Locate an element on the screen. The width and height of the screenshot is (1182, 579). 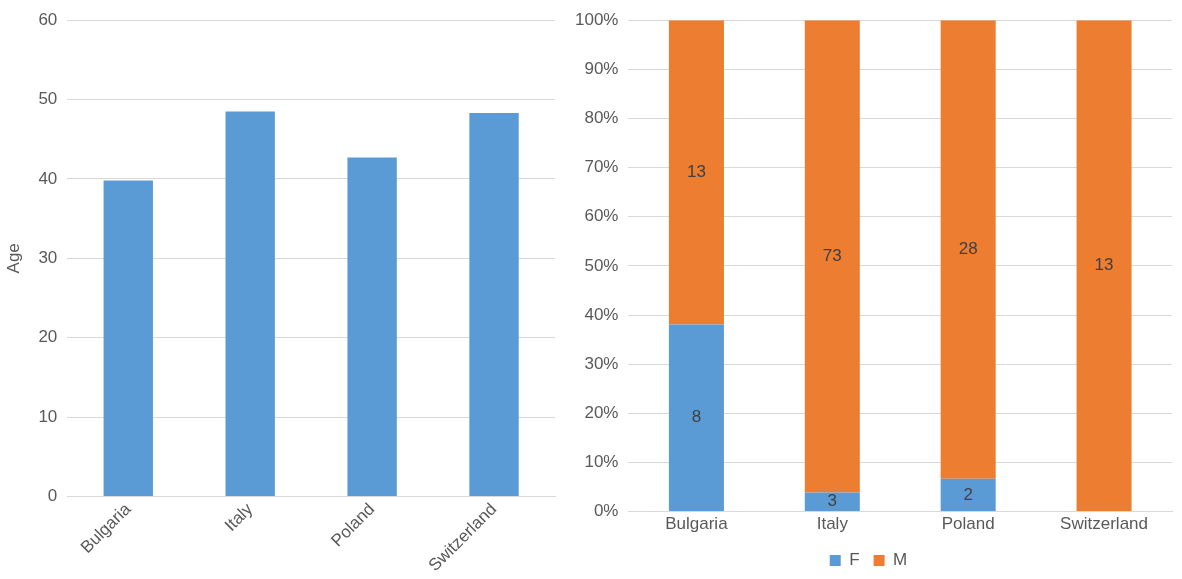
annotation: 73 is located at coordinates (832, 256).